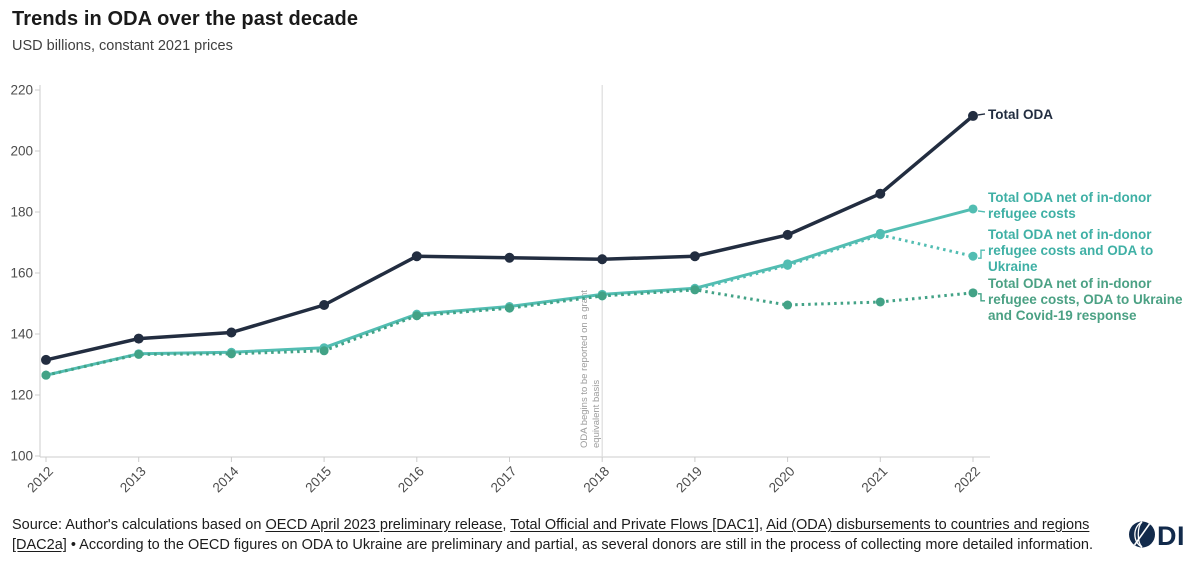 The height and width of the screenshot is (566, 1200). Describe the element at coordinates (880, 235) in the screenshot. I see `data-point-net-of-refugee-costs-and-ukraine-2021` at that location.